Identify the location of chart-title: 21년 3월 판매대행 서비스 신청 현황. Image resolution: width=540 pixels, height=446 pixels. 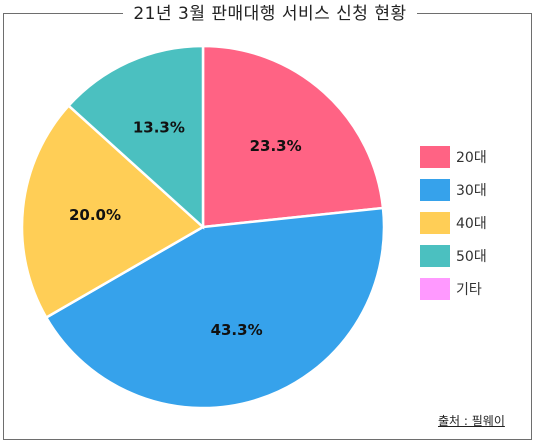
(270, 14).